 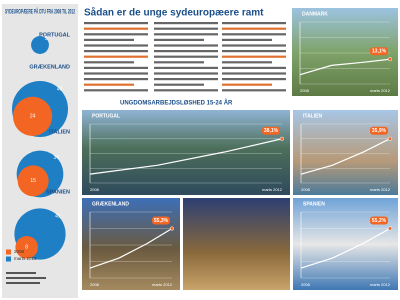 What do you see at coordinates (60, 90) in the screenshot?
I see `bubble-label: 49` at bounding box center [60, 90].